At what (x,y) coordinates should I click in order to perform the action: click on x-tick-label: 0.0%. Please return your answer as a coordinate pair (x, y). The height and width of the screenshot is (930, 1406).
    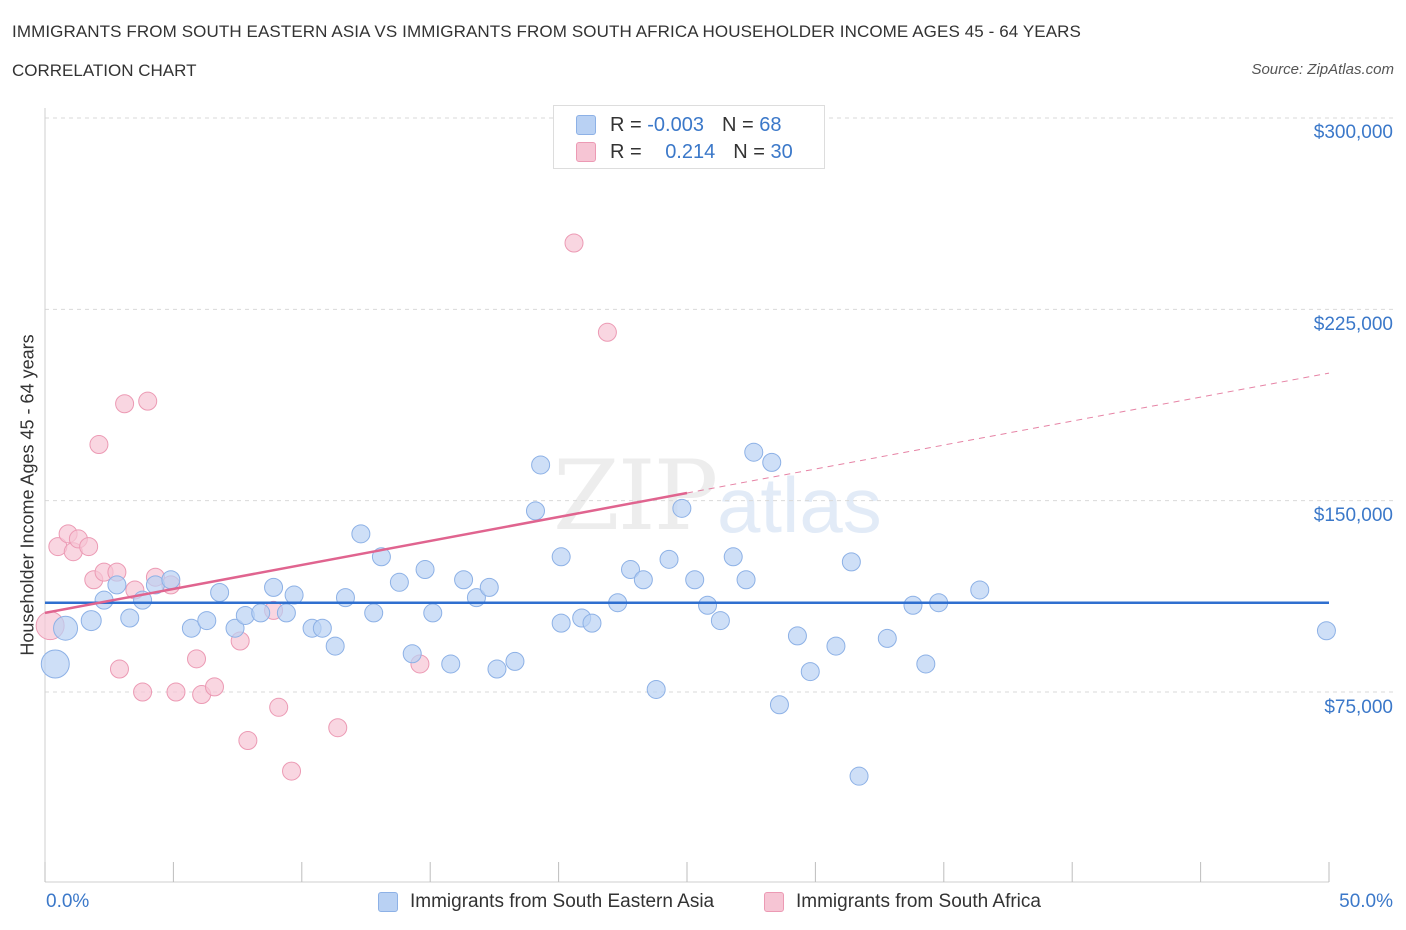
    Looking at the image, I should click on (68, 901).